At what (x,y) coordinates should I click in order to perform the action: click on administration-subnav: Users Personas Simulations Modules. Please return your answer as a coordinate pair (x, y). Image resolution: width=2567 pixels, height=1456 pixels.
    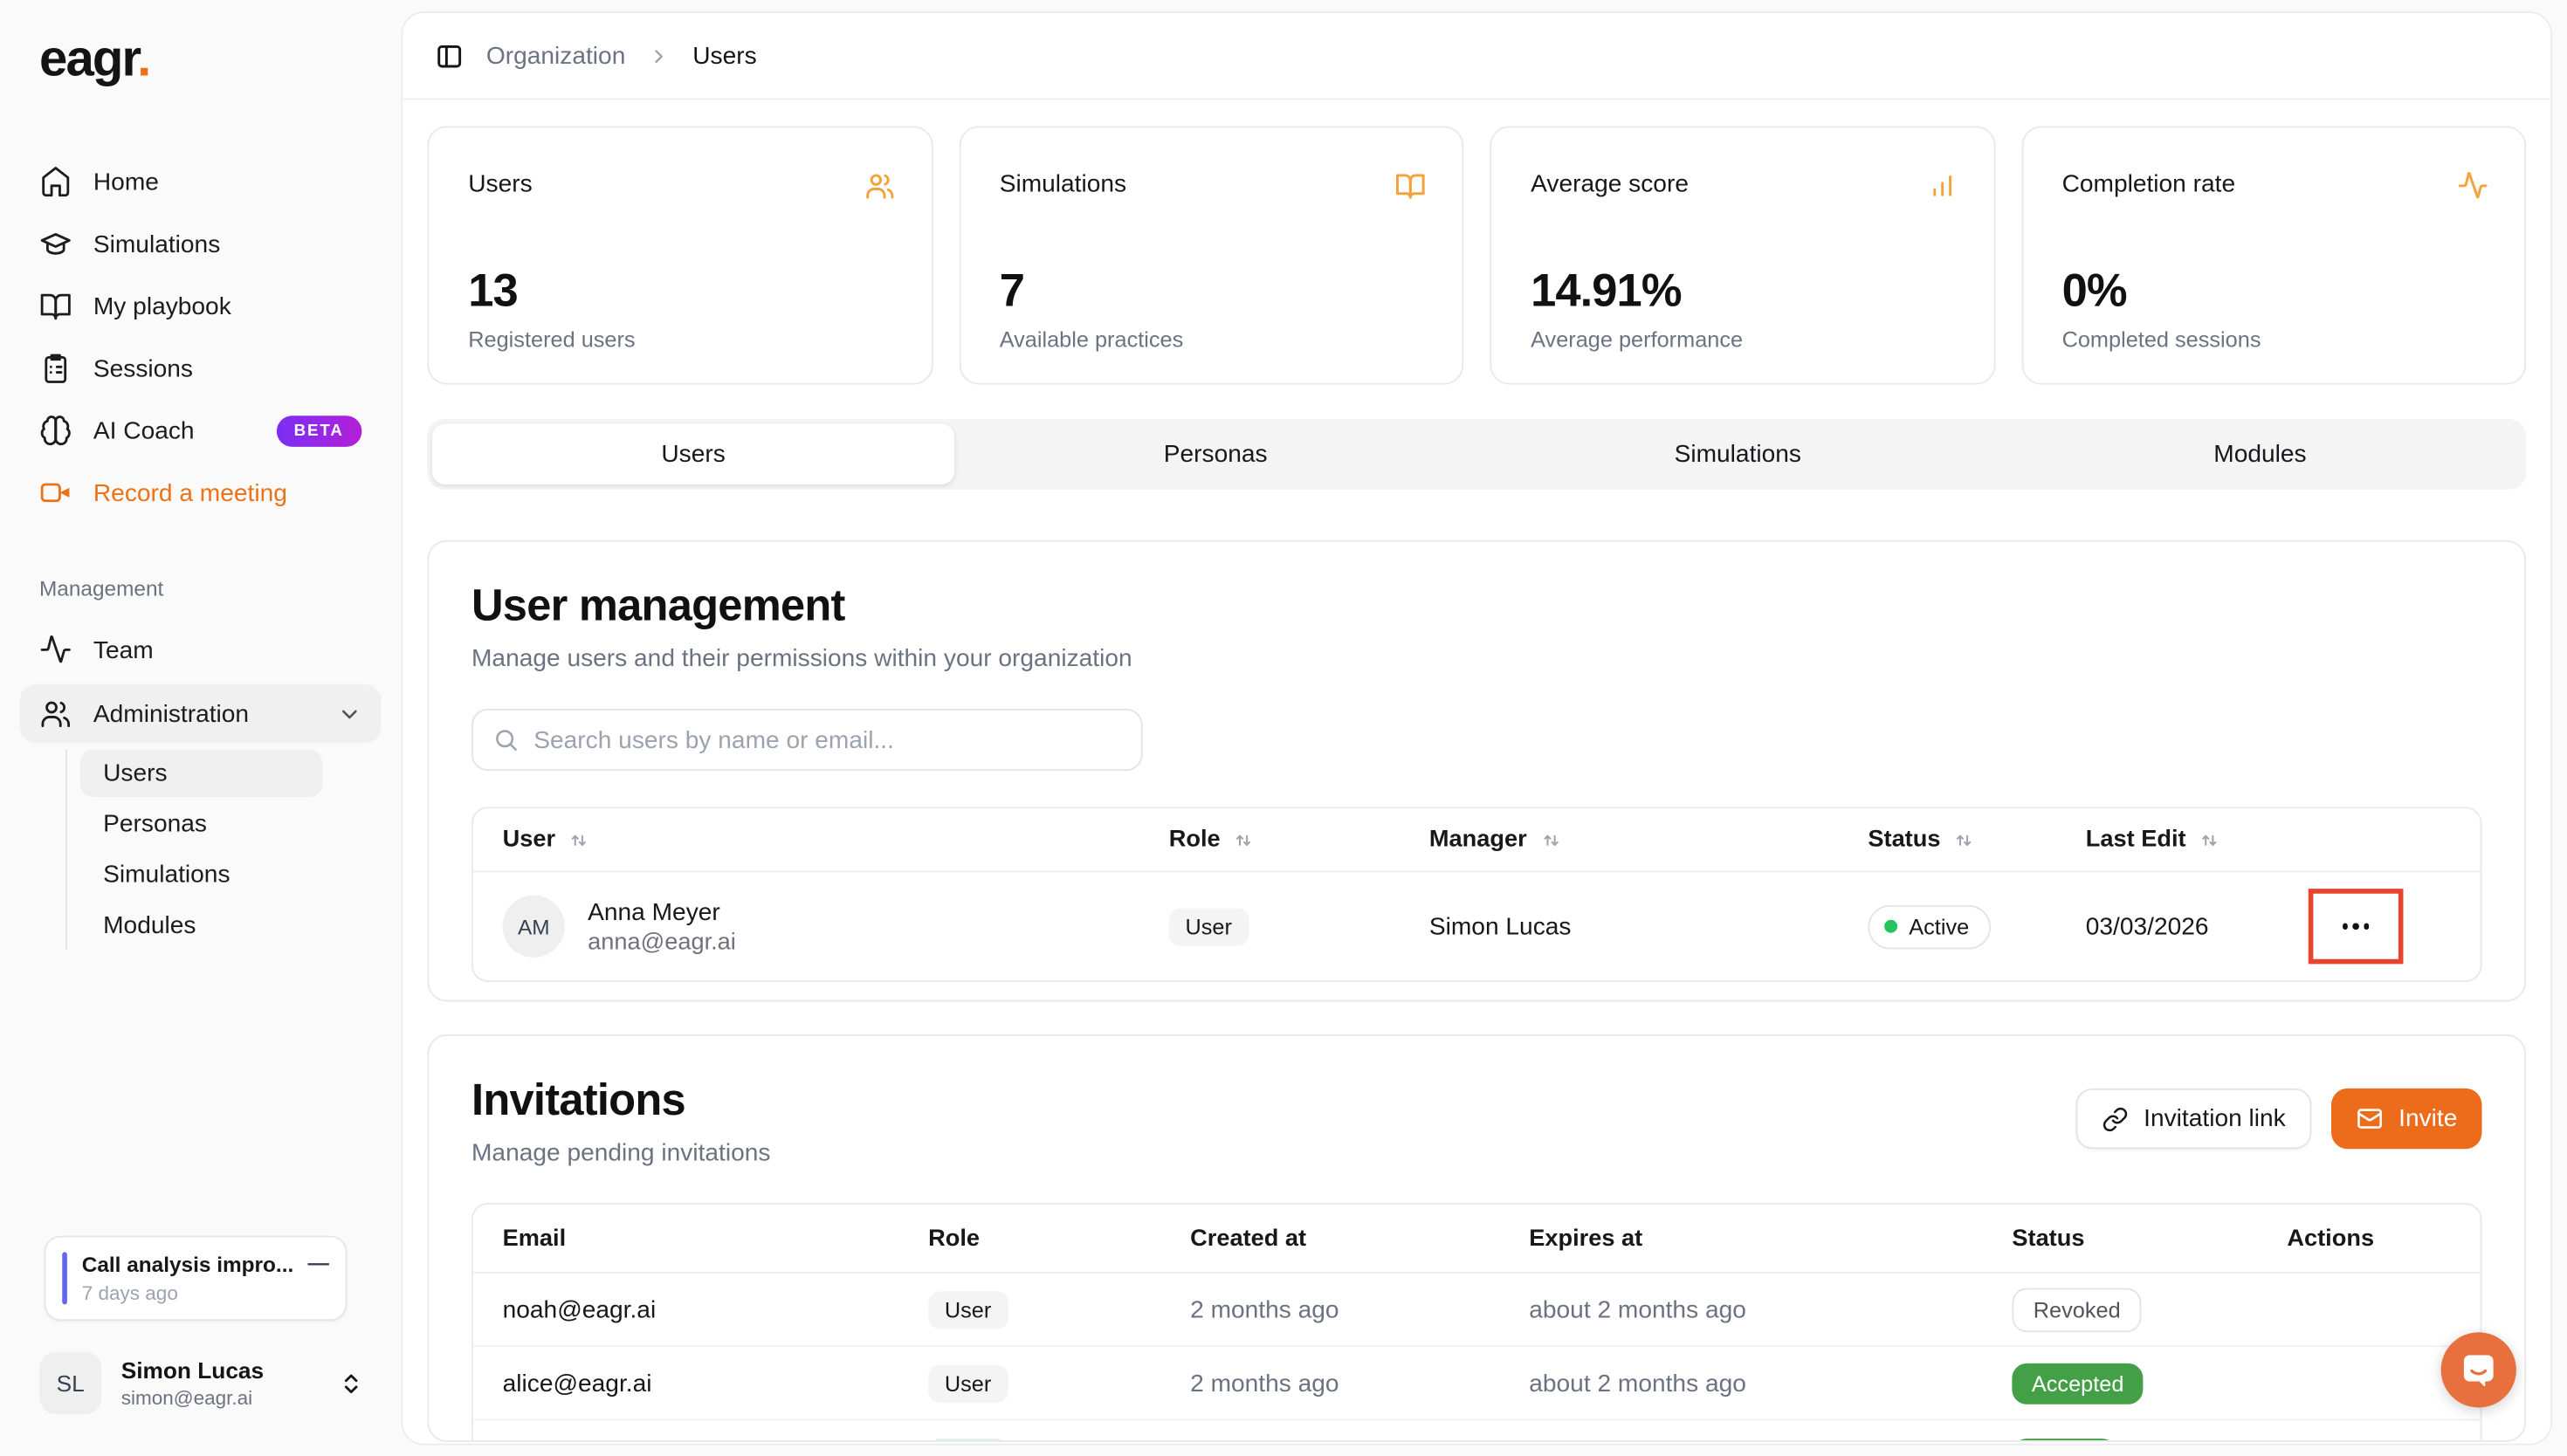
    Looking at the image, I should click on (233, 849).